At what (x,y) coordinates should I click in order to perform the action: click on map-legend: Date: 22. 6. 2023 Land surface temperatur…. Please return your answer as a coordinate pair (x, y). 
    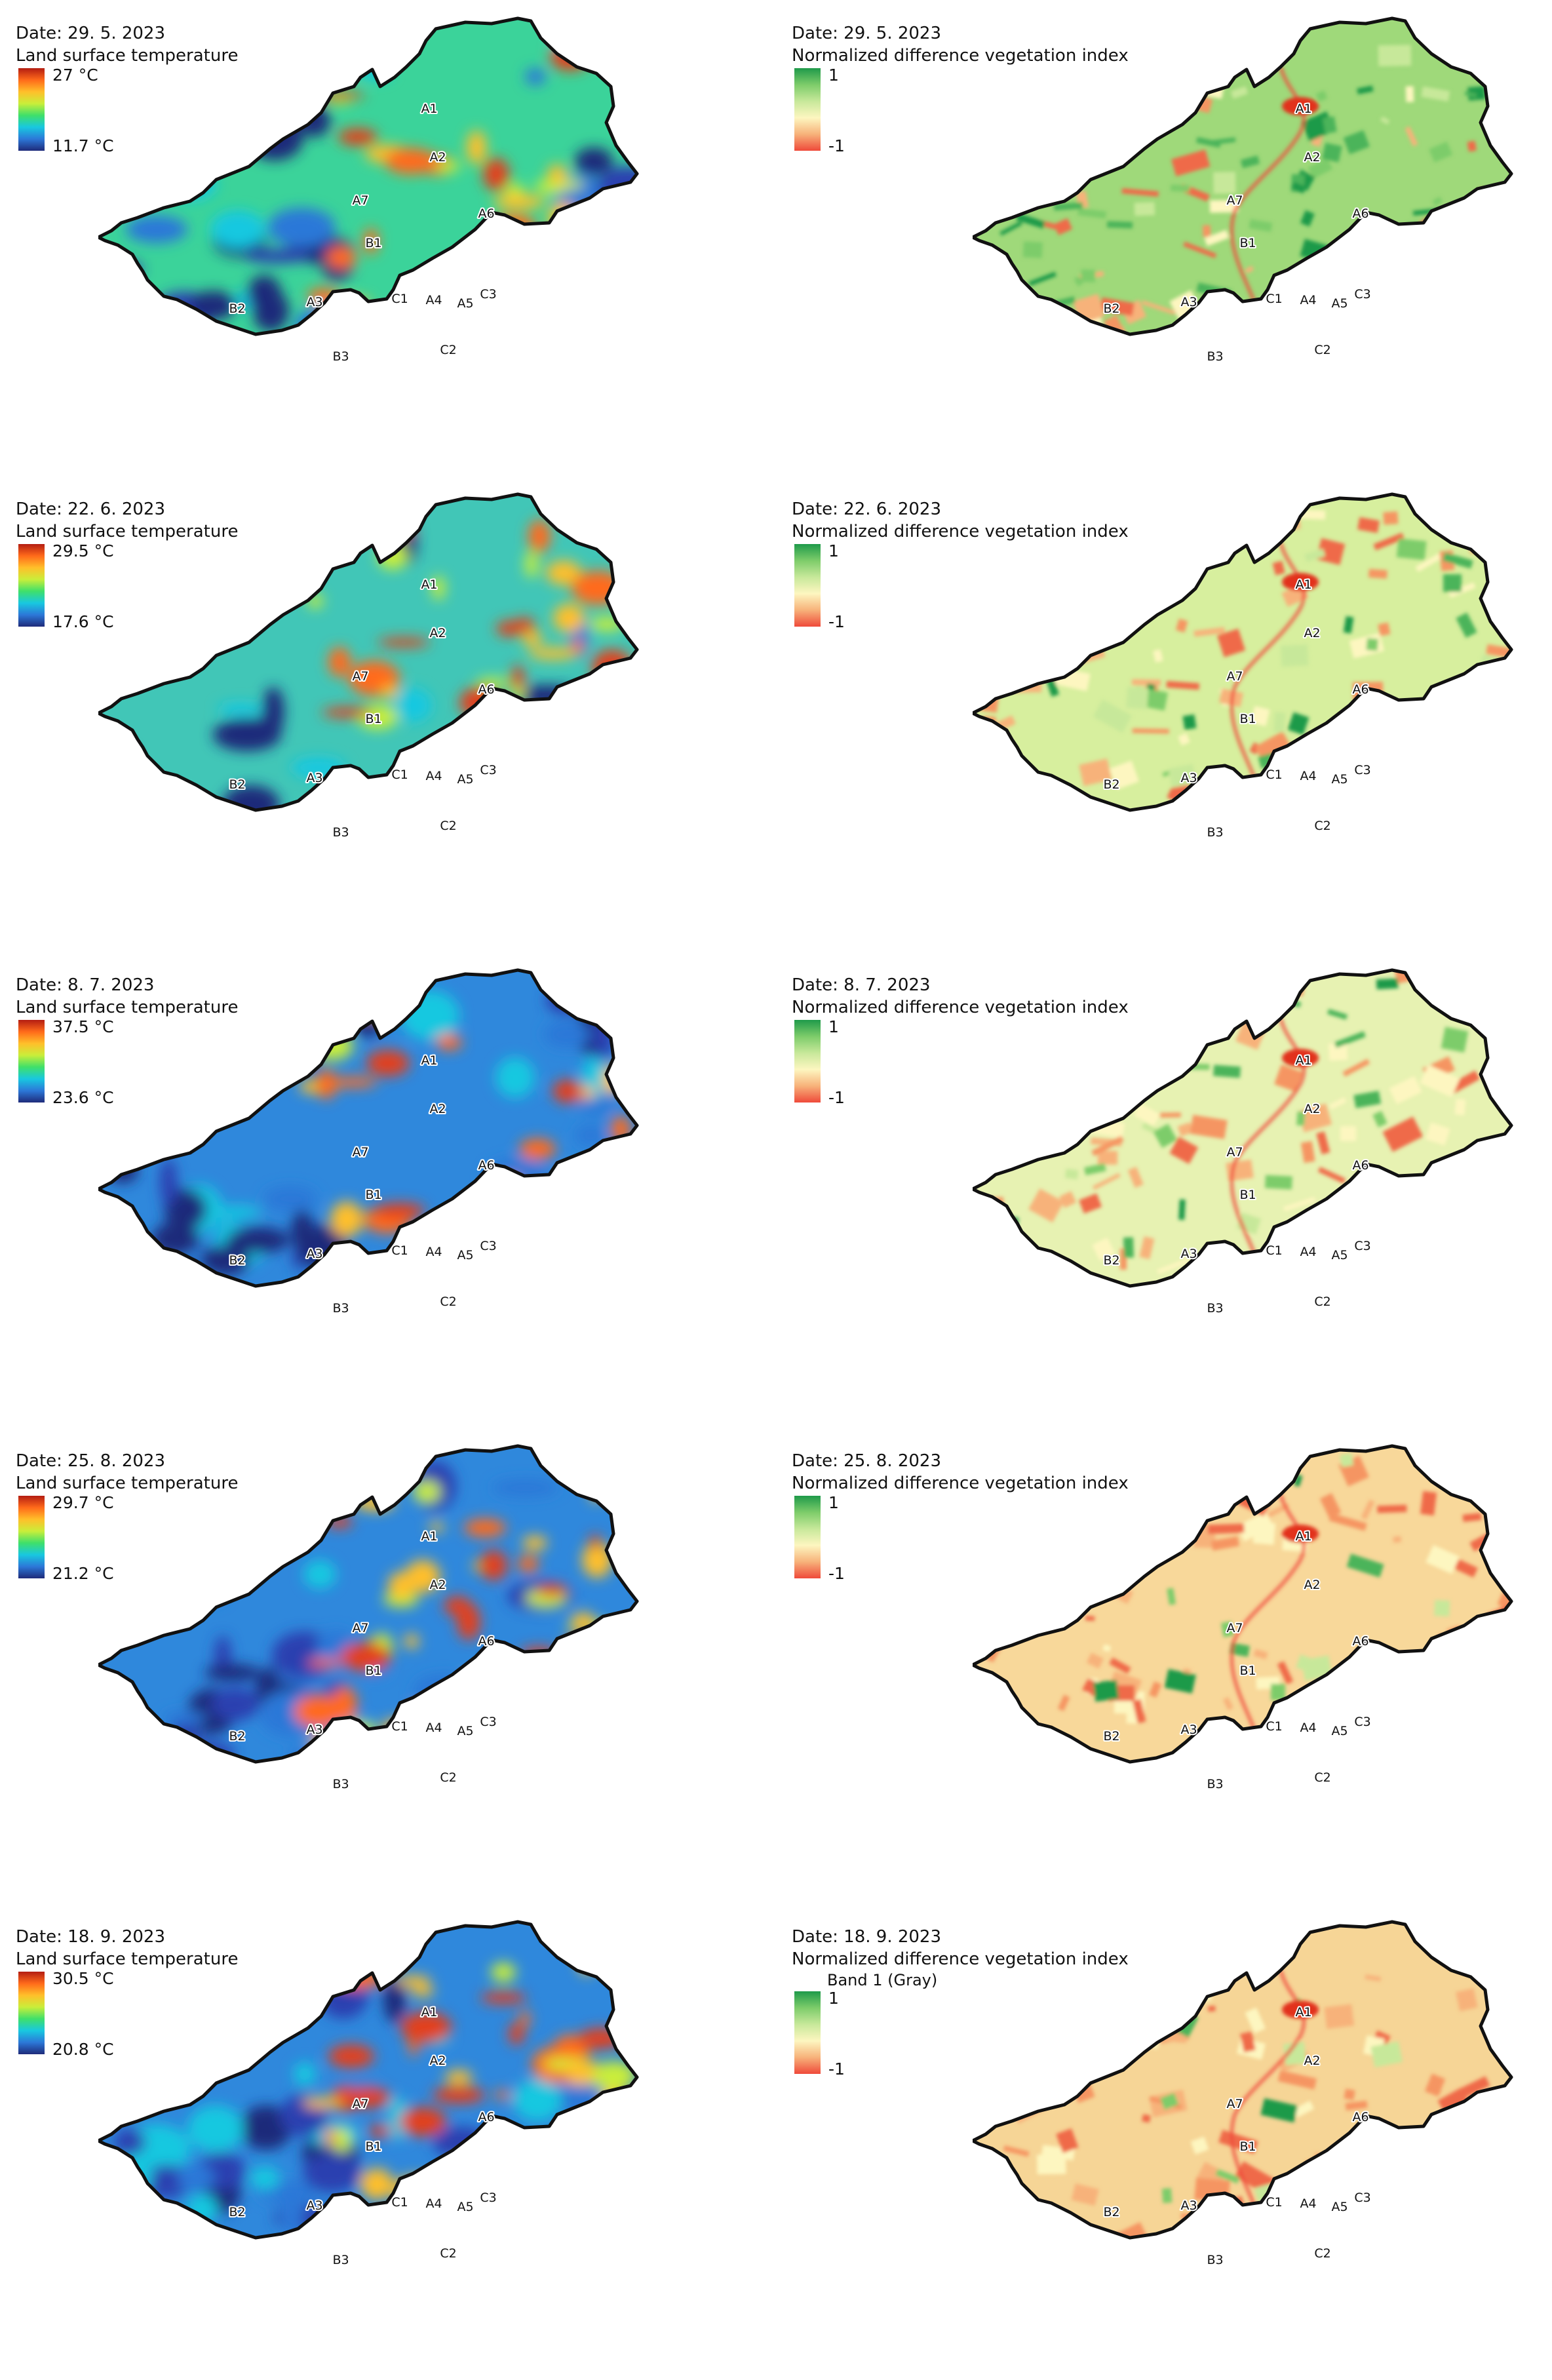
    Looking at the image, I should click on (127, 564).